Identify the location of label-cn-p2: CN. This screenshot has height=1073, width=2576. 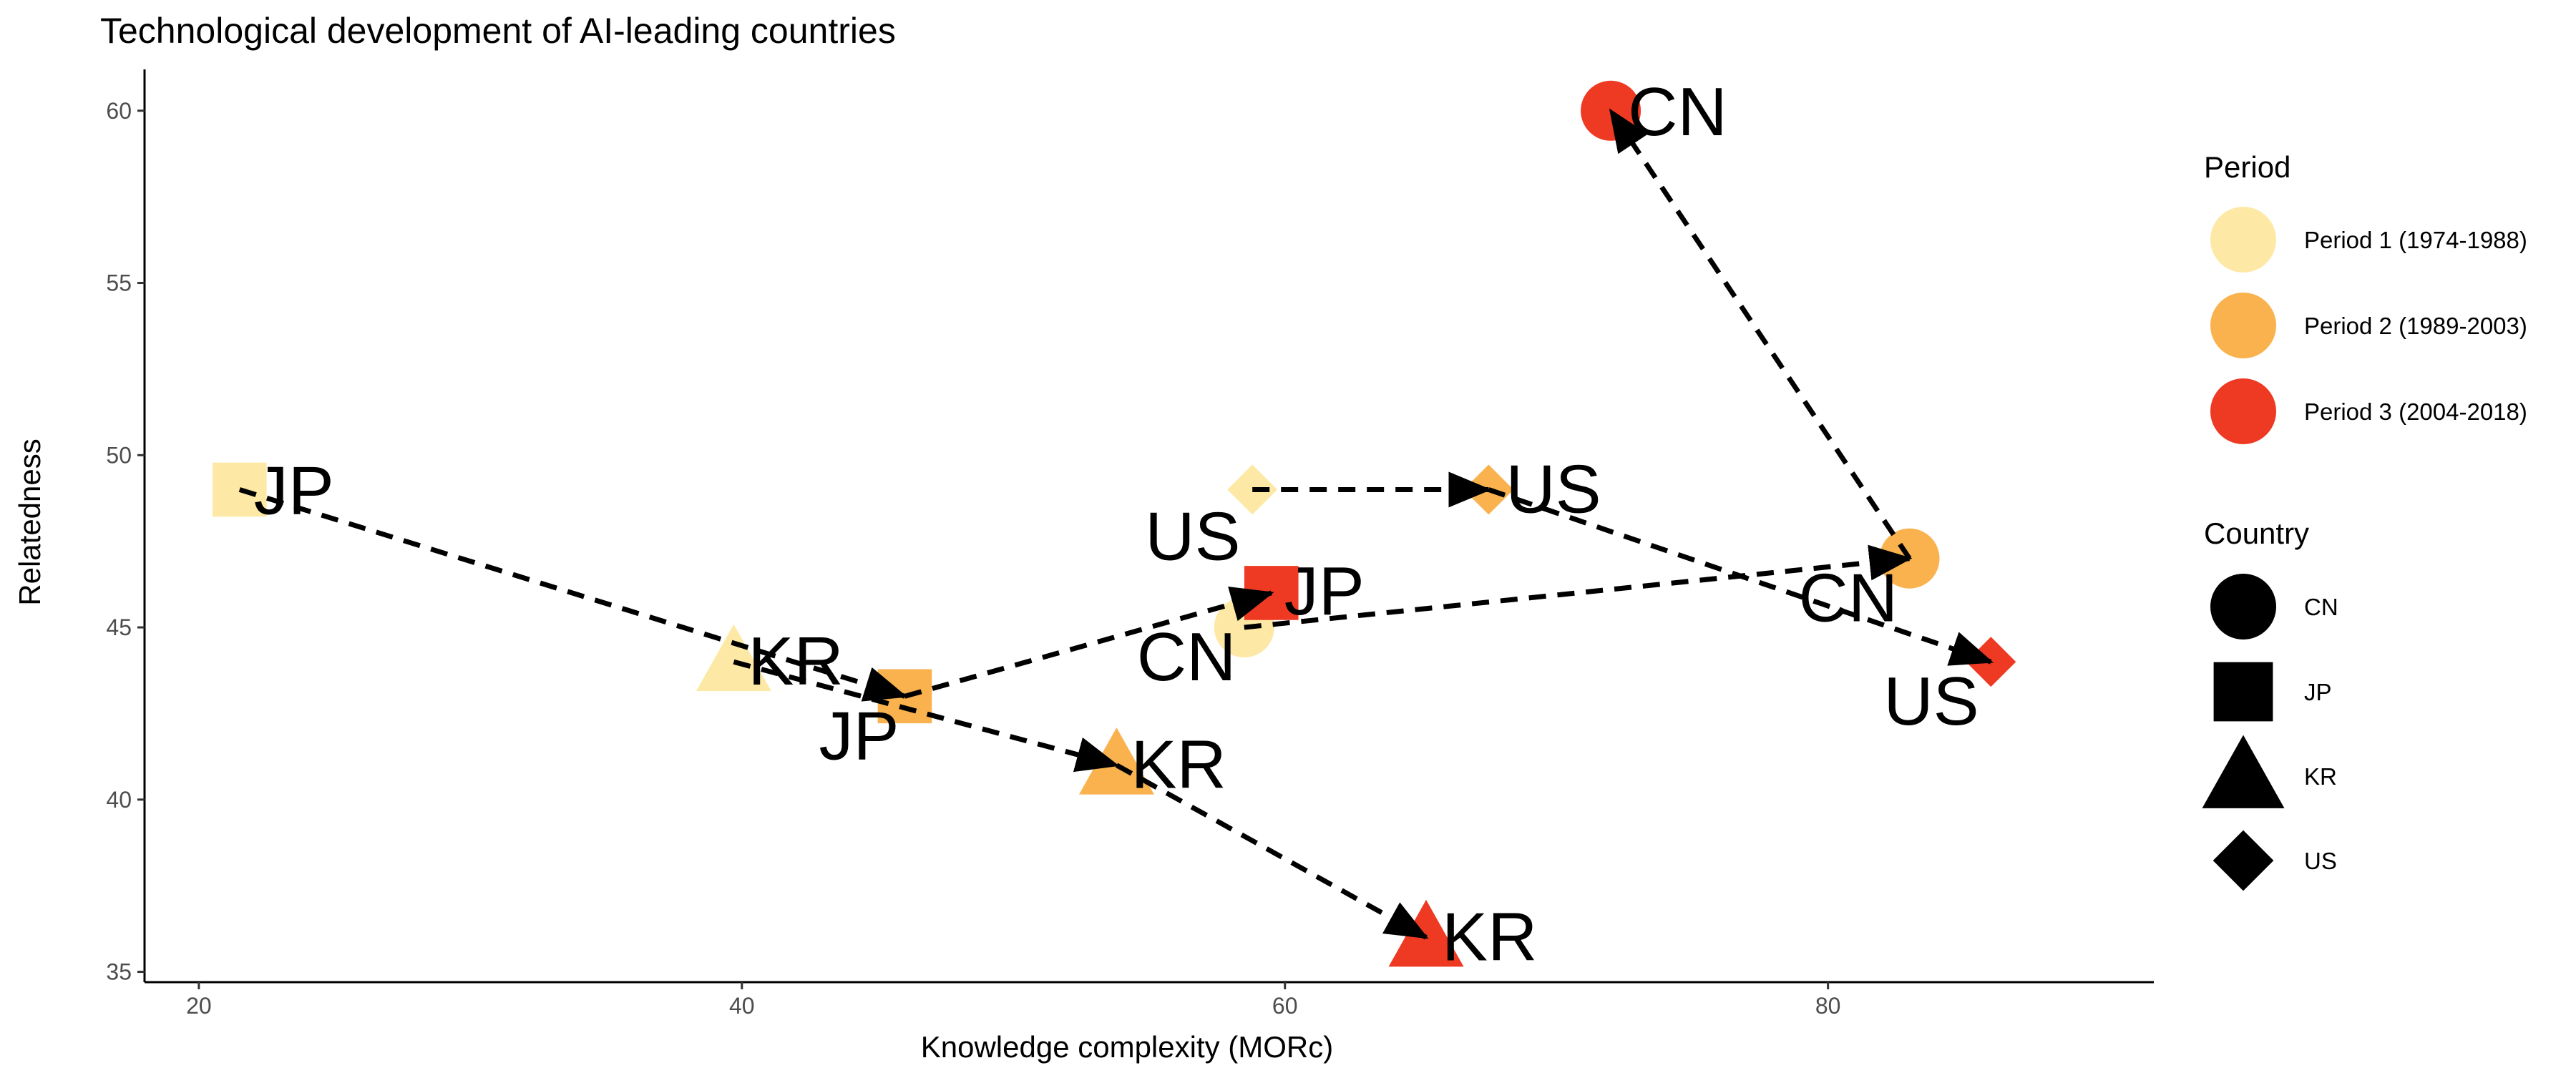
(1848, 598).